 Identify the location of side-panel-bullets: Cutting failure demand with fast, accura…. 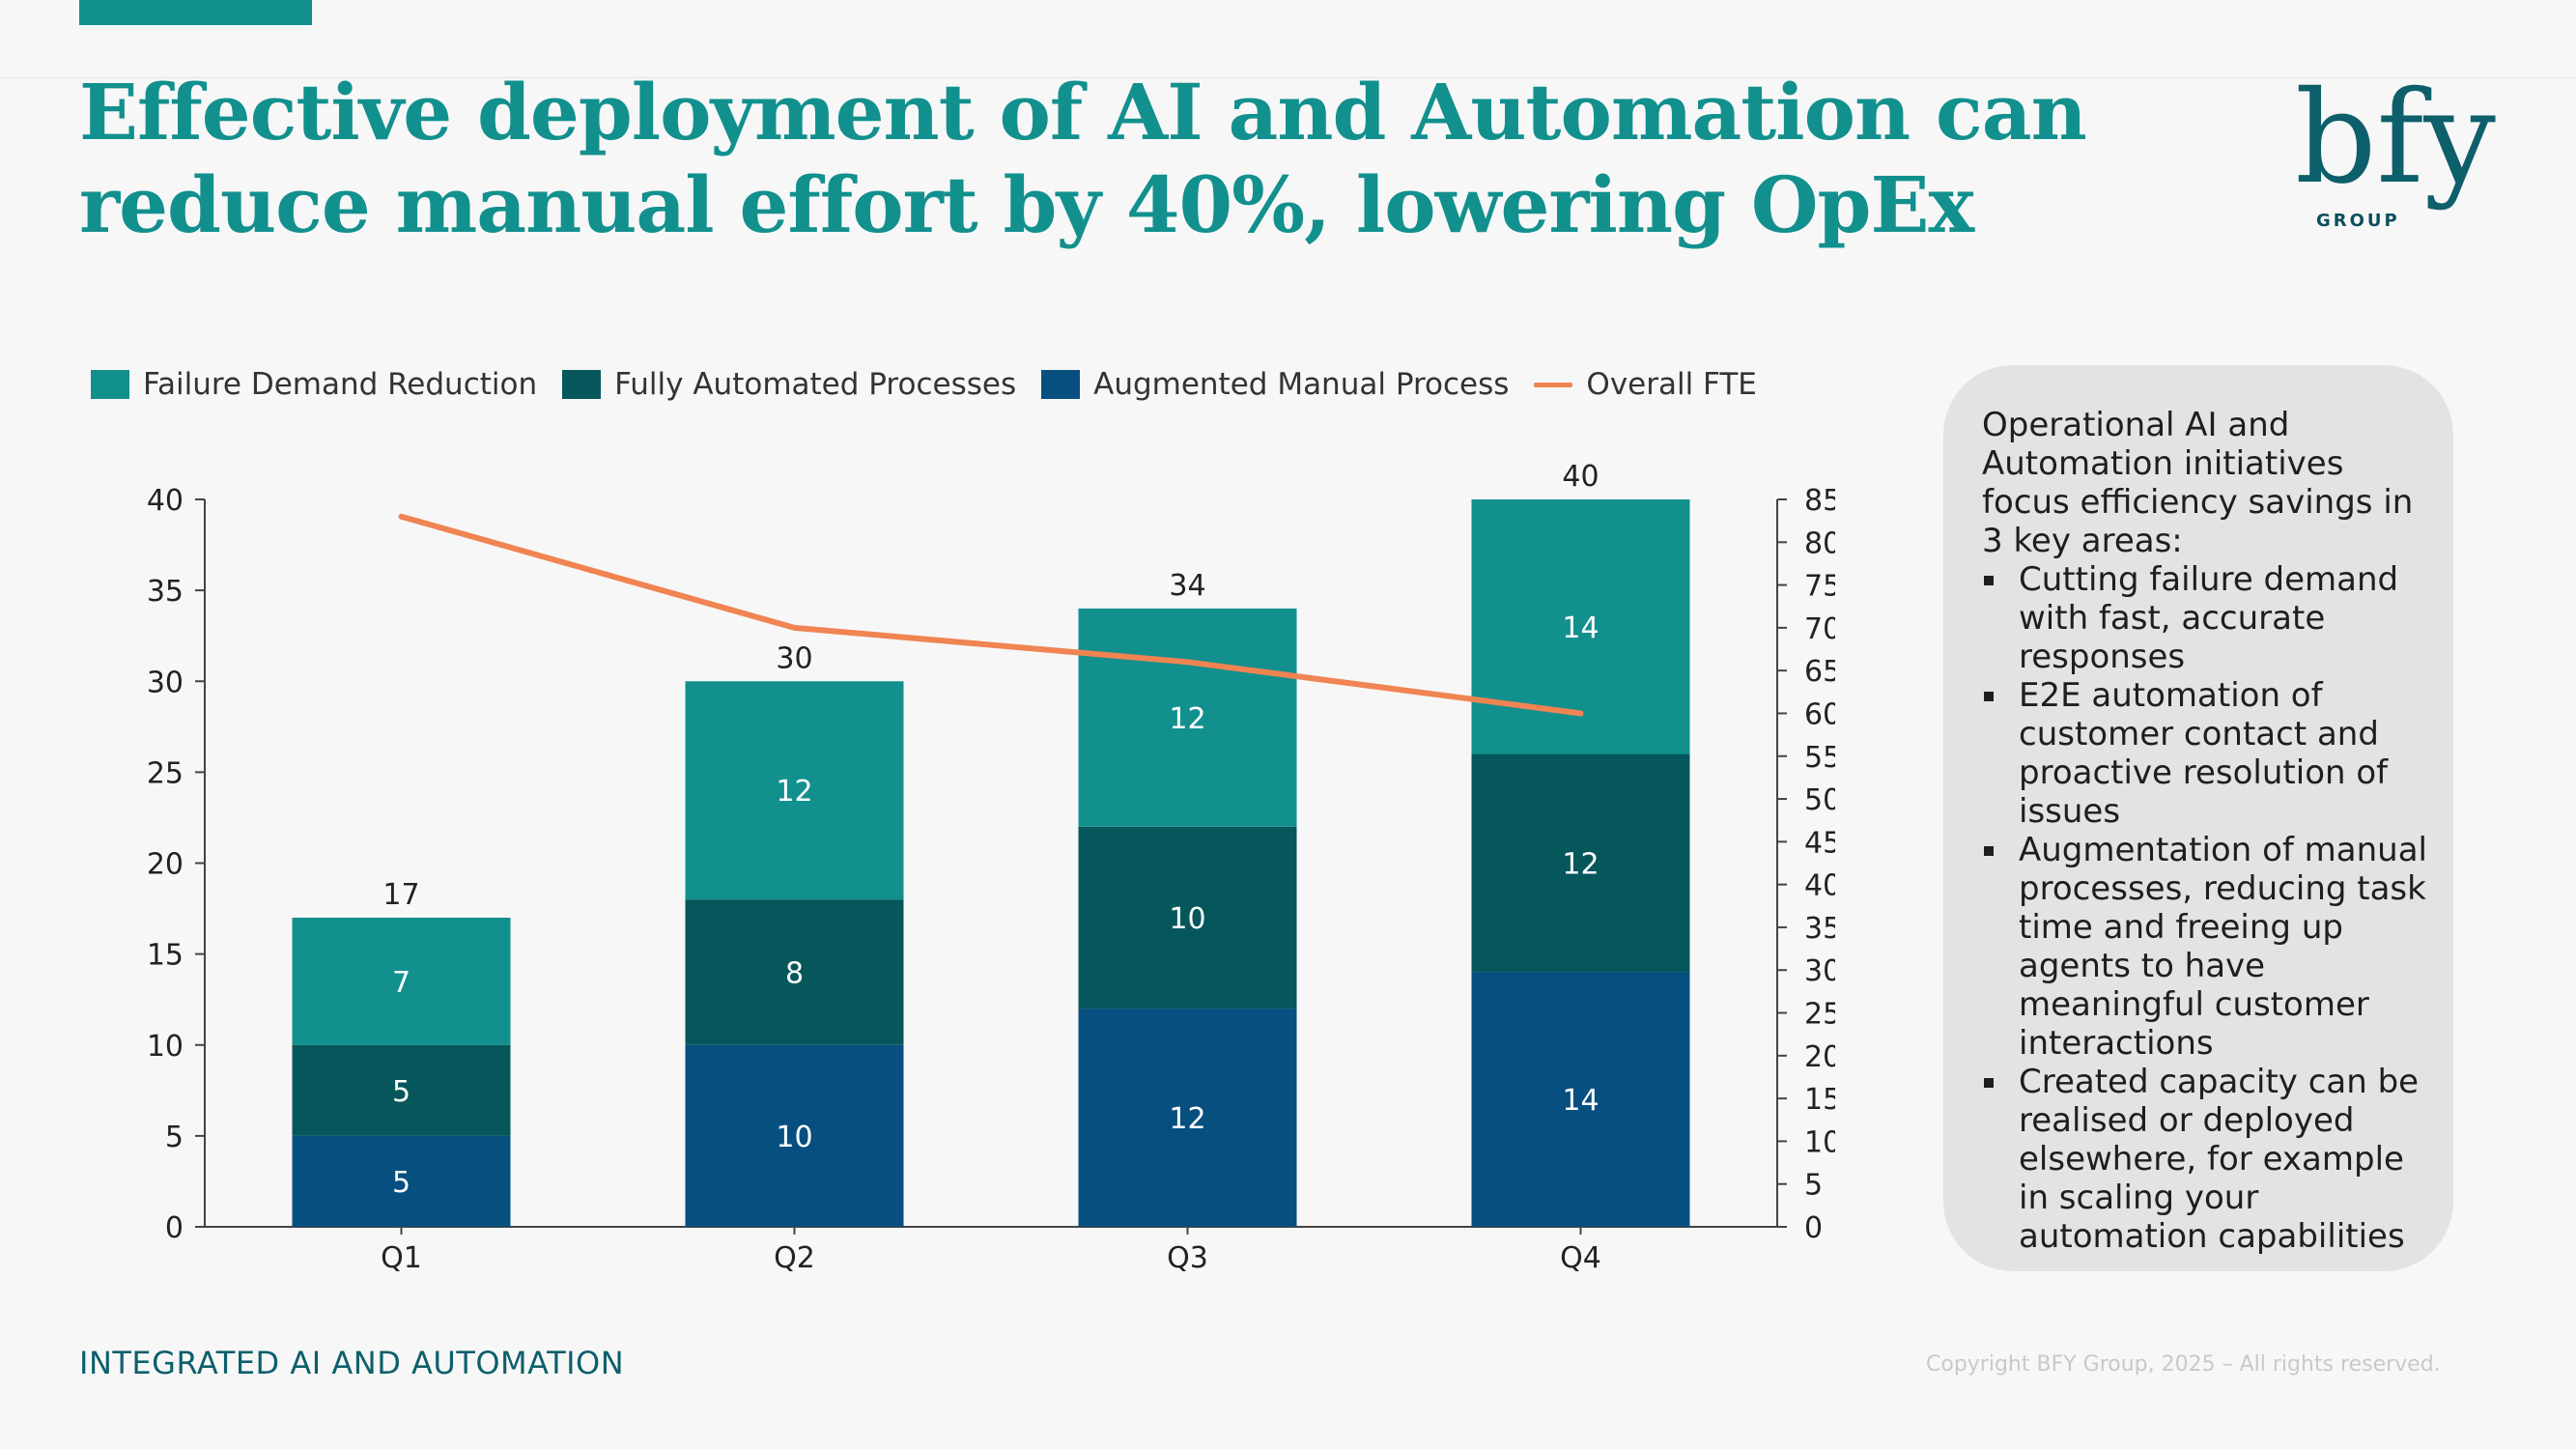
(2209, 908).